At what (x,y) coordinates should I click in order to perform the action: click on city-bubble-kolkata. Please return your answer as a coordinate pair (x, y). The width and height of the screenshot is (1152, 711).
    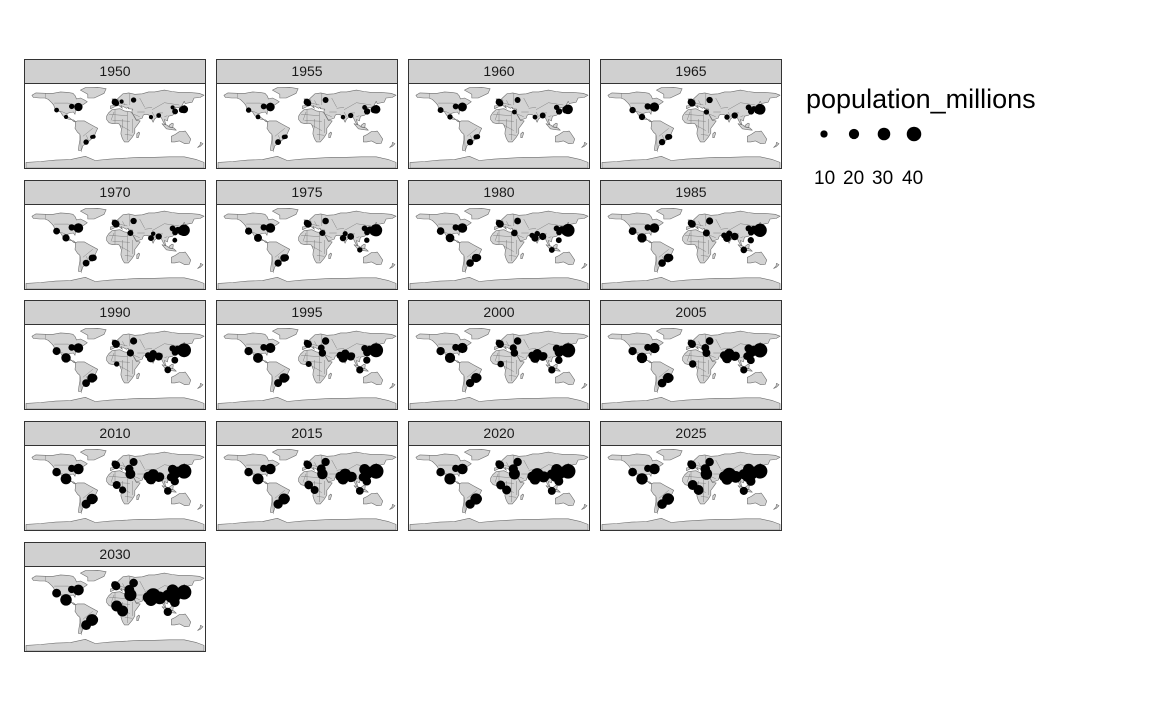
    Looking at the image, I should click on (158, 236).